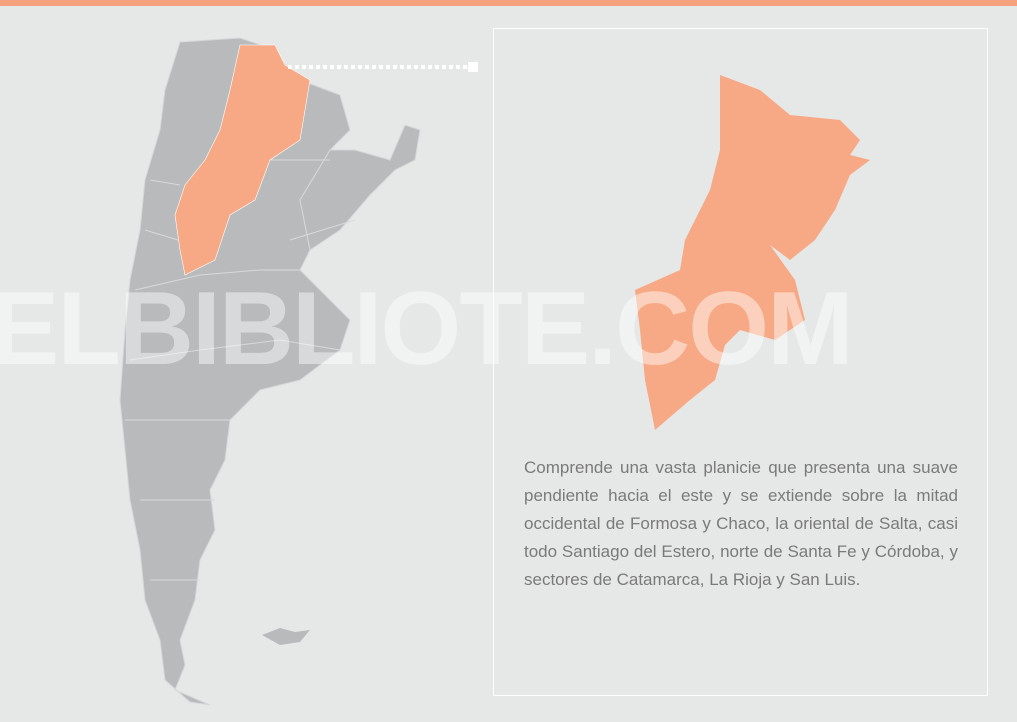 Image resolution: width=1017 pixels, height=722 pixels. What do you see at coordinates (242, 160) in the screenshot?
I see `highlighted-region` at bounding box center [242, 160].